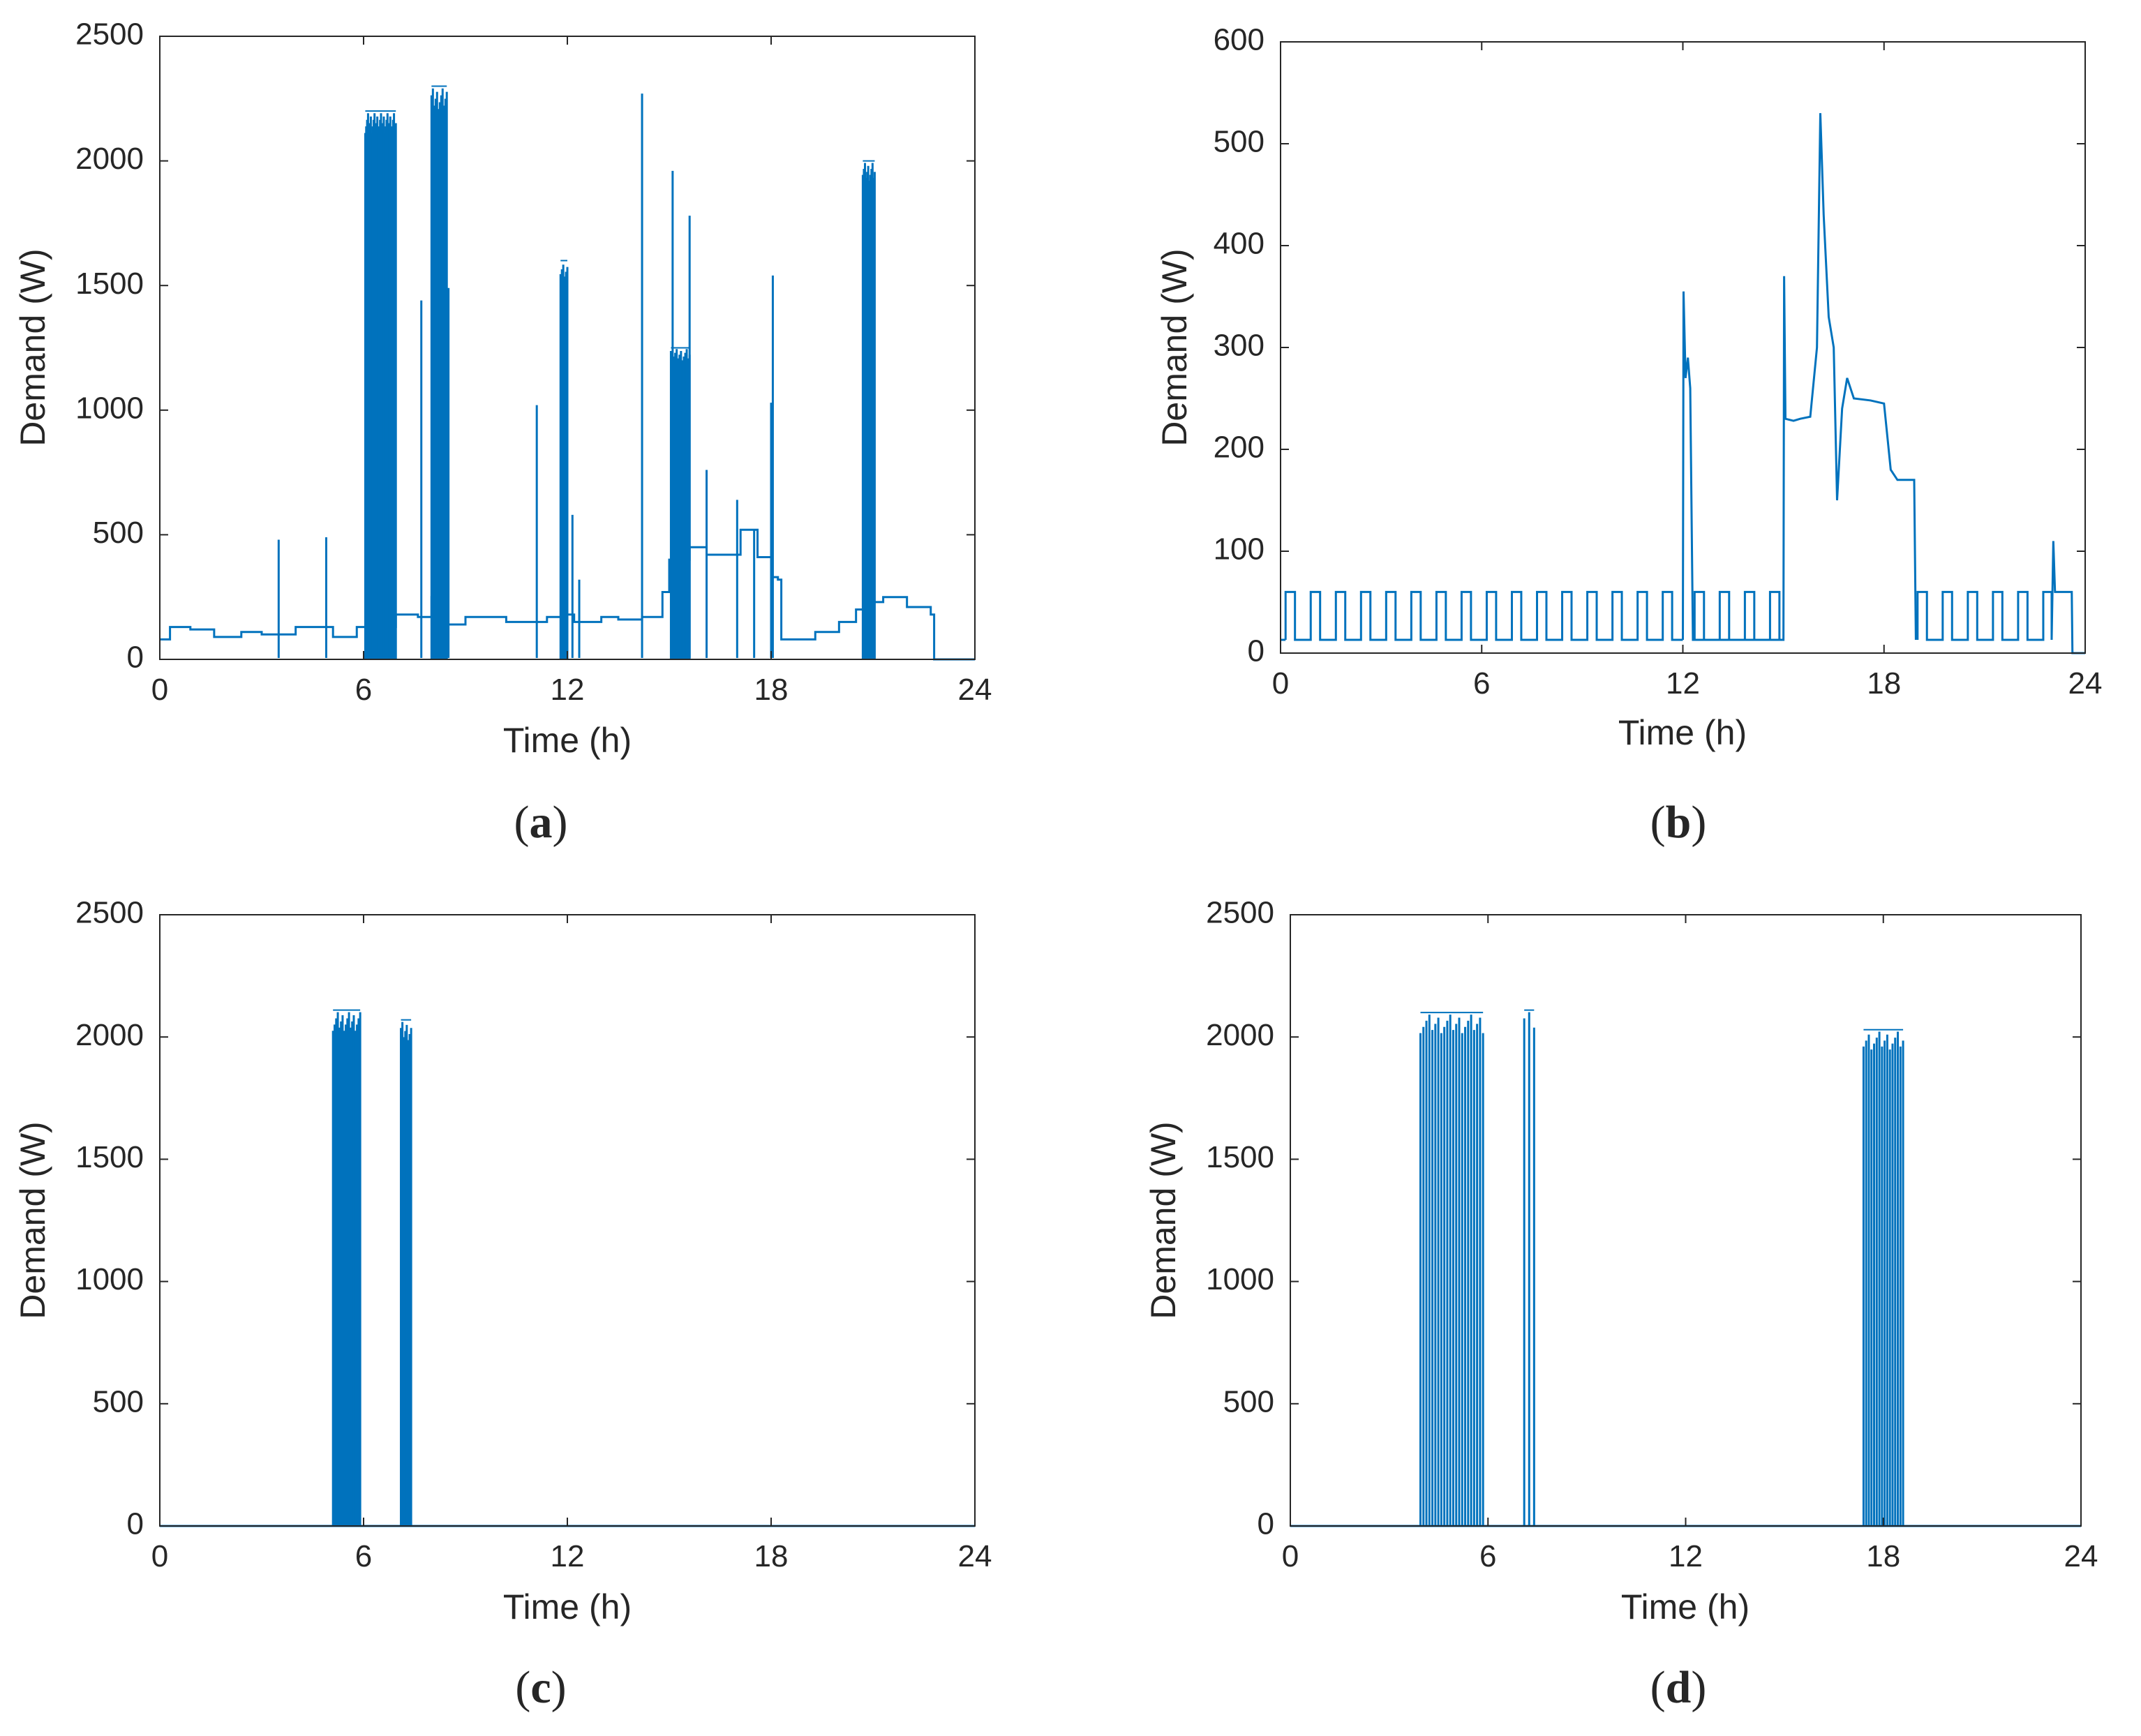 This screenshot has width=2141, height=1736. I want to click on panel-a-caption: (a), so click(541, 822).